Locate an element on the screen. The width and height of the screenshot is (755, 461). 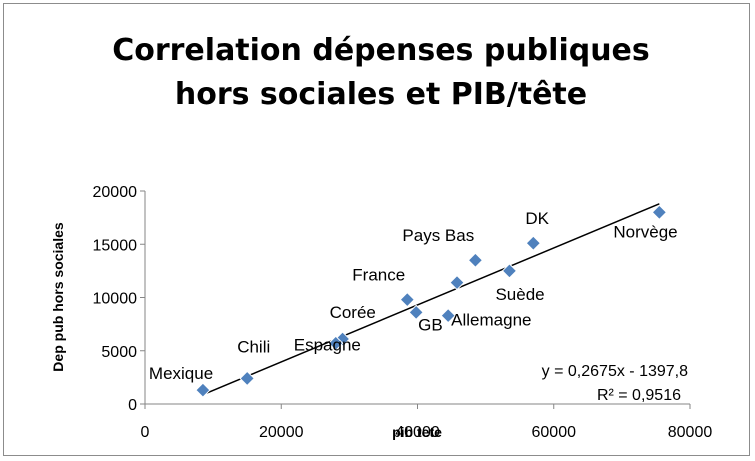
point-label: Corée is located at coordinates (353, 312).